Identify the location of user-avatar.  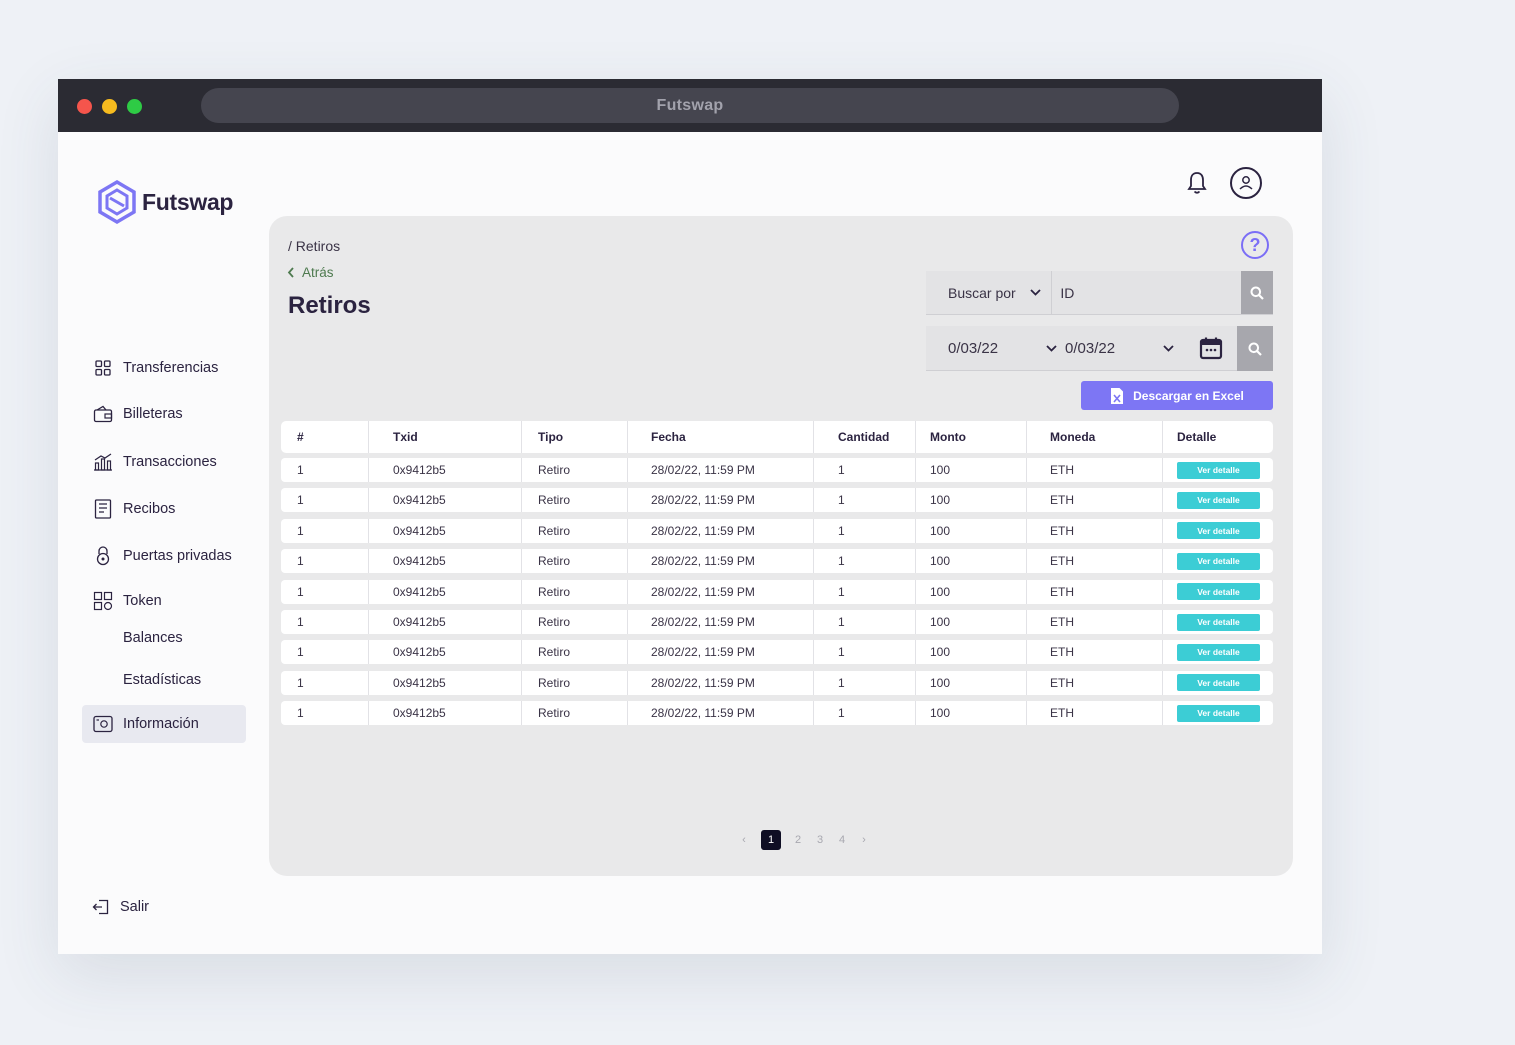
(1246, 183).